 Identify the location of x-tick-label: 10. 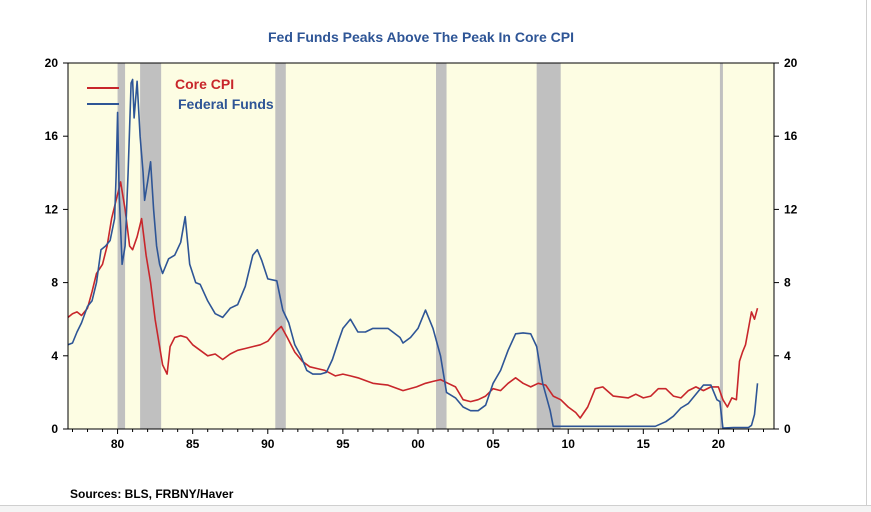
(569, 444).